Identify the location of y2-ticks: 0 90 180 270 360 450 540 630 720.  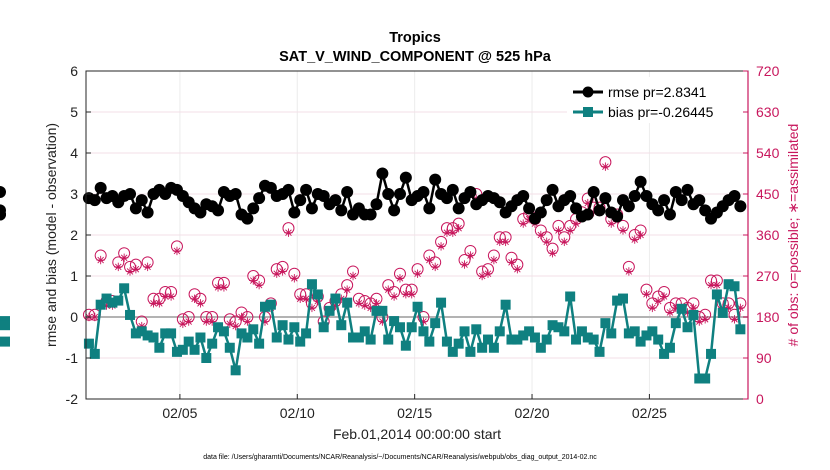
(761, 235).